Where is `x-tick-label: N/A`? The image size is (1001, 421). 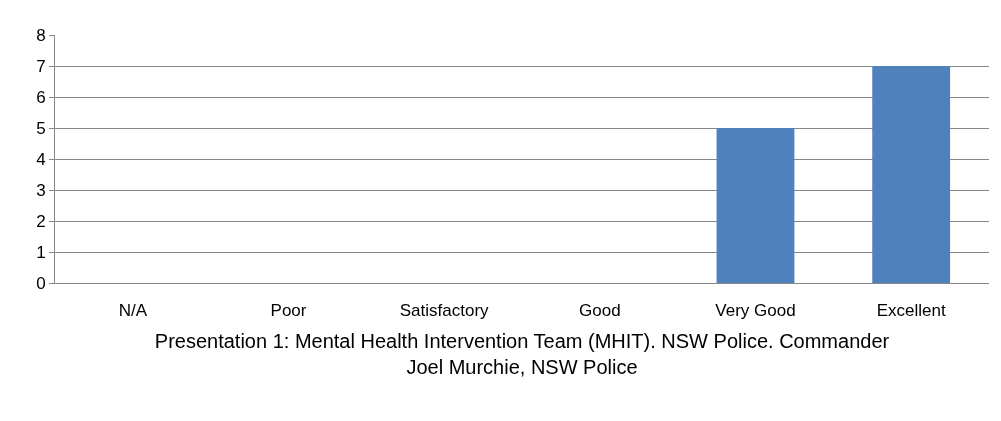 x-tick-label: N/A is located at coordinates (133, 311).